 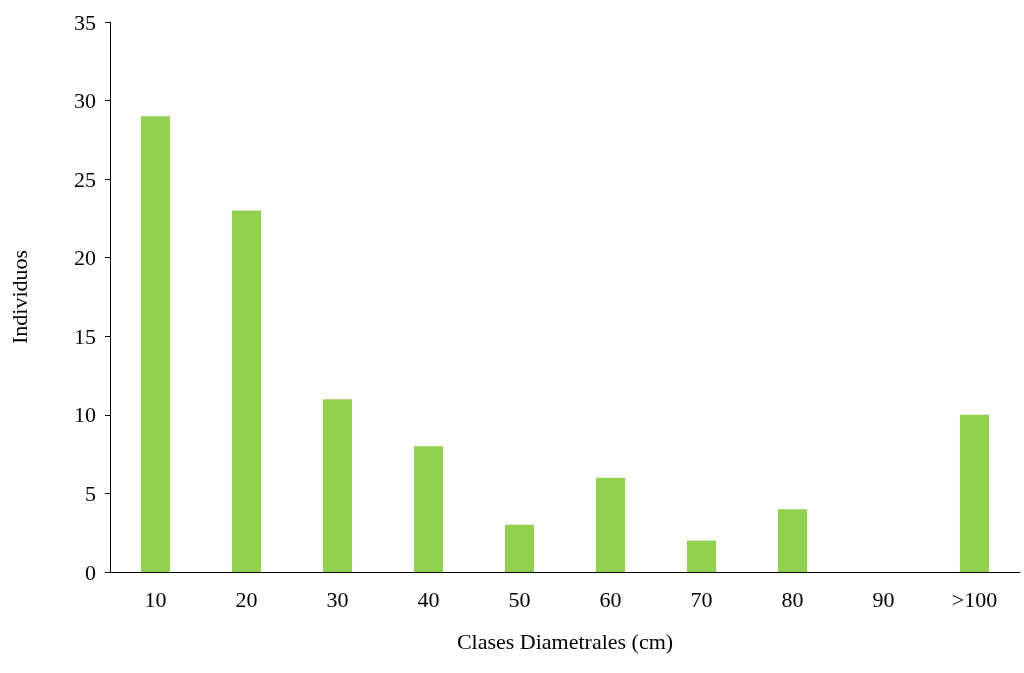 What do you see at coordinates (565, 641) in the screenshot?
I see `x-axis-title: Clases Diametrales (cm)` at bounding box center [565, 641].